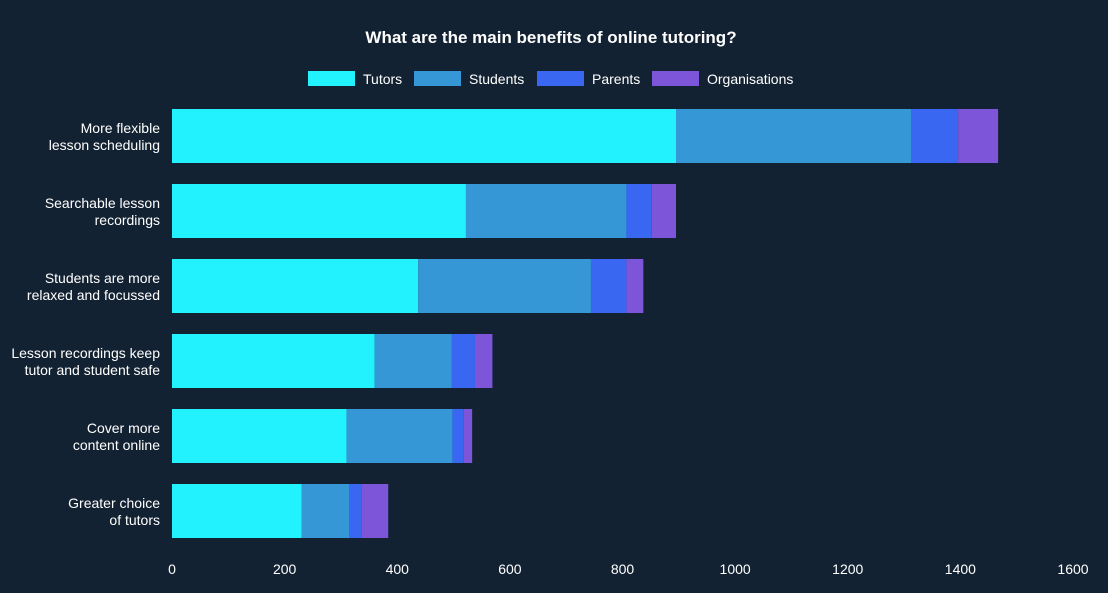 The height and width of the screenshot is (593, 1108). What do you see at coordinates (623, 569) in the screenshot?
I see `x-tick-label-800: 800` at bounding box center [623, 569].